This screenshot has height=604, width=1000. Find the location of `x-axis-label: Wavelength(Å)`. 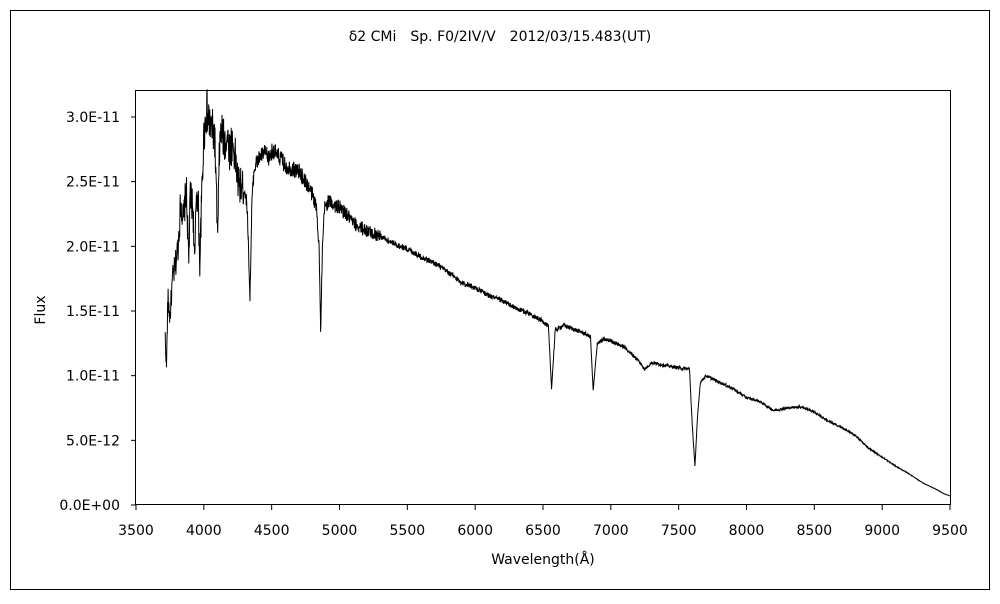

x-axis-label: Wavelength(Å) is located at coordinates (543, 559).